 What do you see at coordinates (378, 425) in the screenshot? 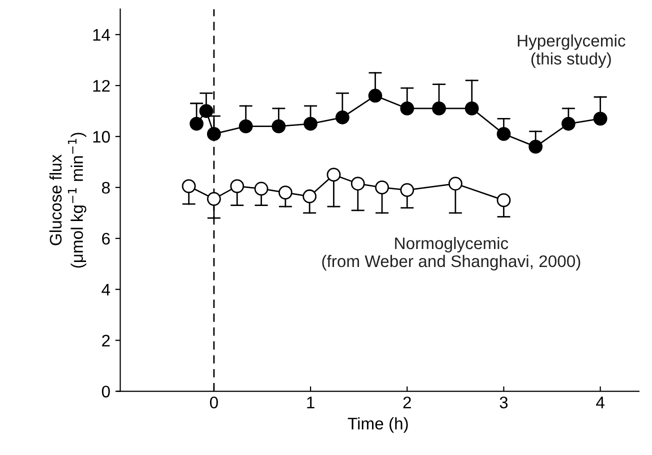
I see `x-axis-title: Time (h)` at bounding box center [378, 425].